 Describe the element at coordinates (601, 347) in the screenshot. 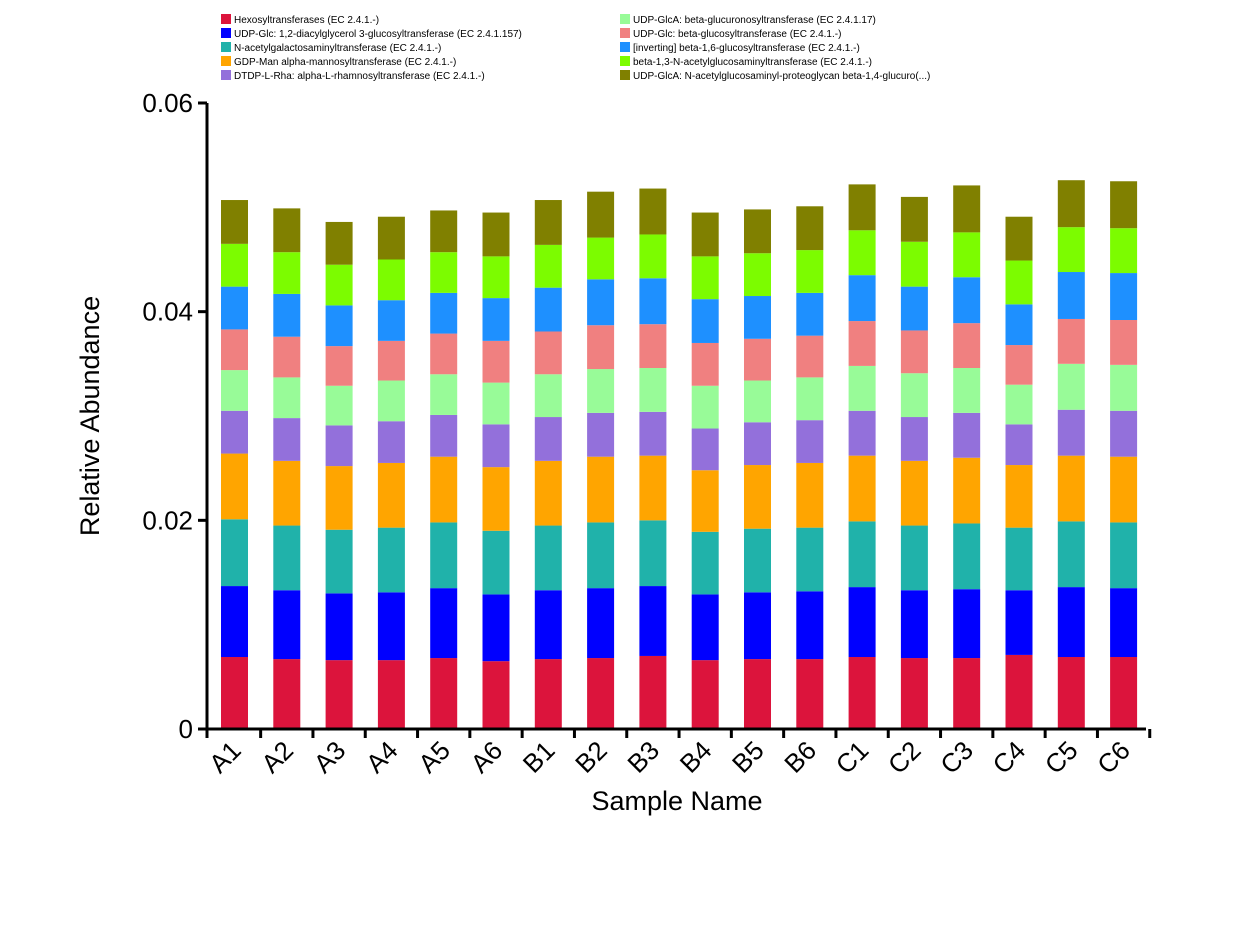

I see `bar-segment-B2-s7` at that location.